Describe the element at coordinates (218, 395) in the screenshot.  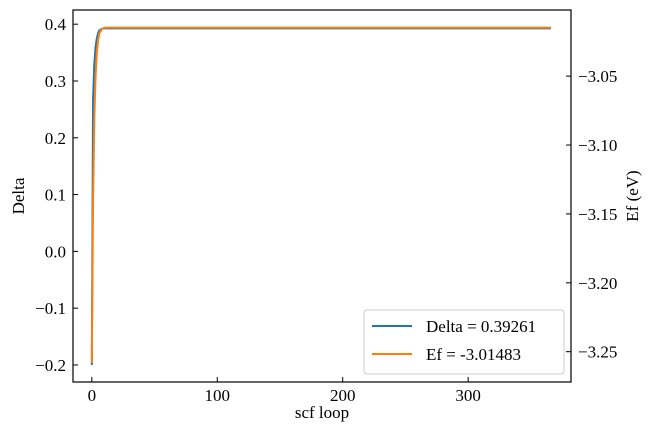
I see `x-tick-label: 100` at that location.